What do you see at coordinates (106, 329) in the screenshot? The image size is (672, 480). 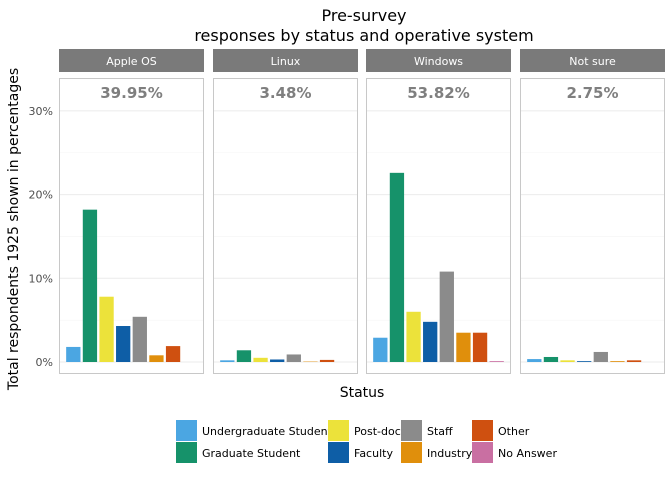 I see `bar-apple-os-post-doc` at bounding box center [106, 329].